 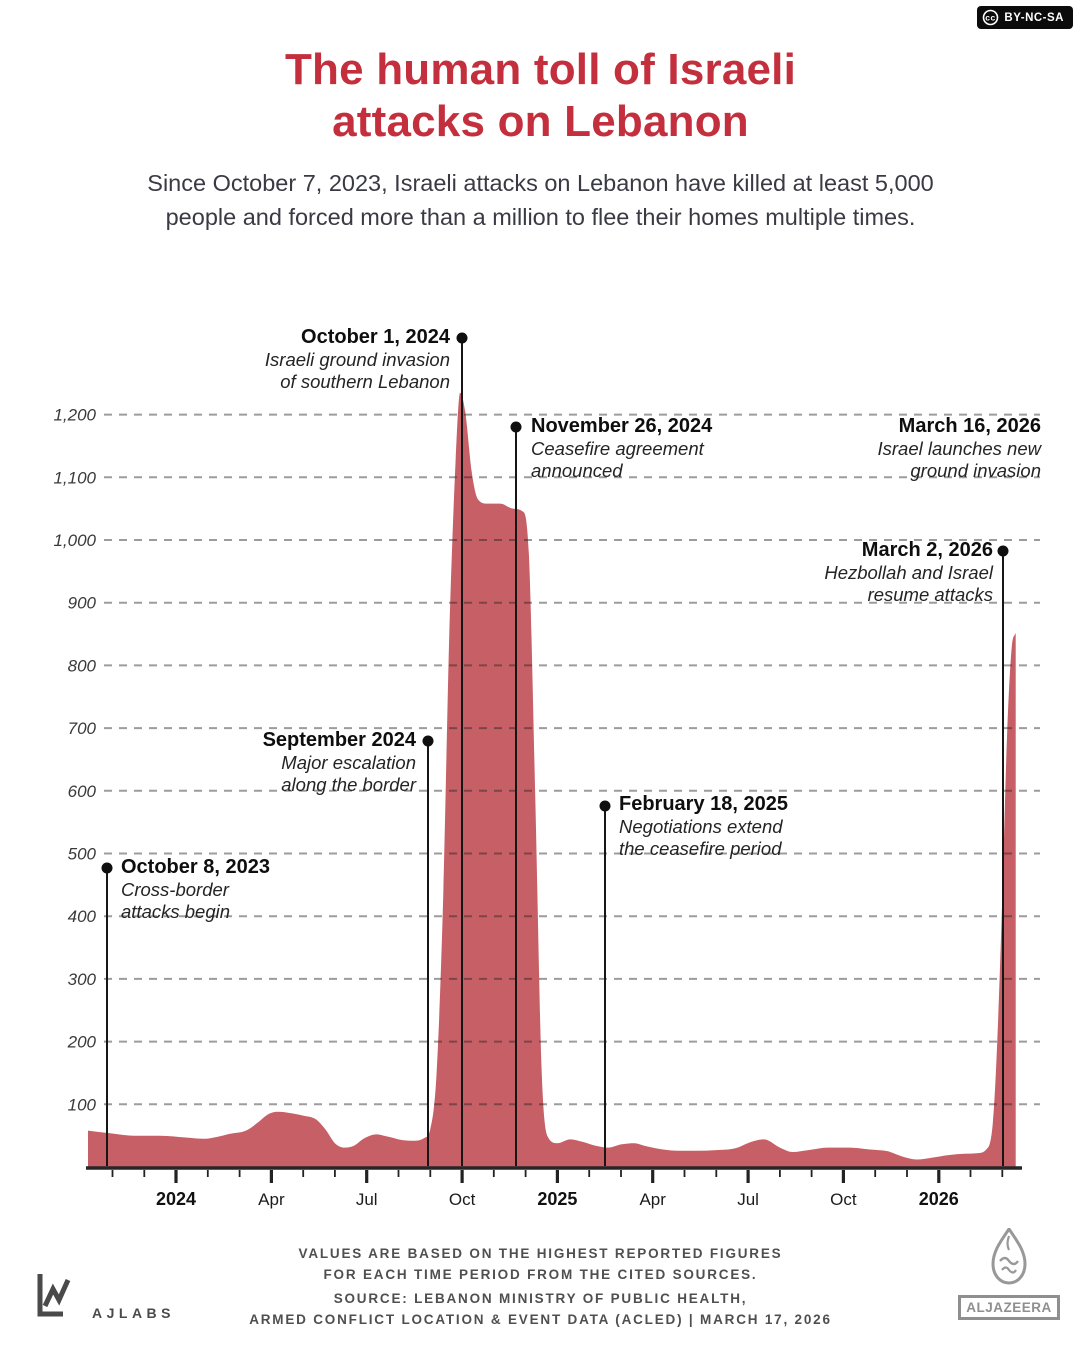 I want to click on x-label-2026: 2026, so click(x=939, y=1199).